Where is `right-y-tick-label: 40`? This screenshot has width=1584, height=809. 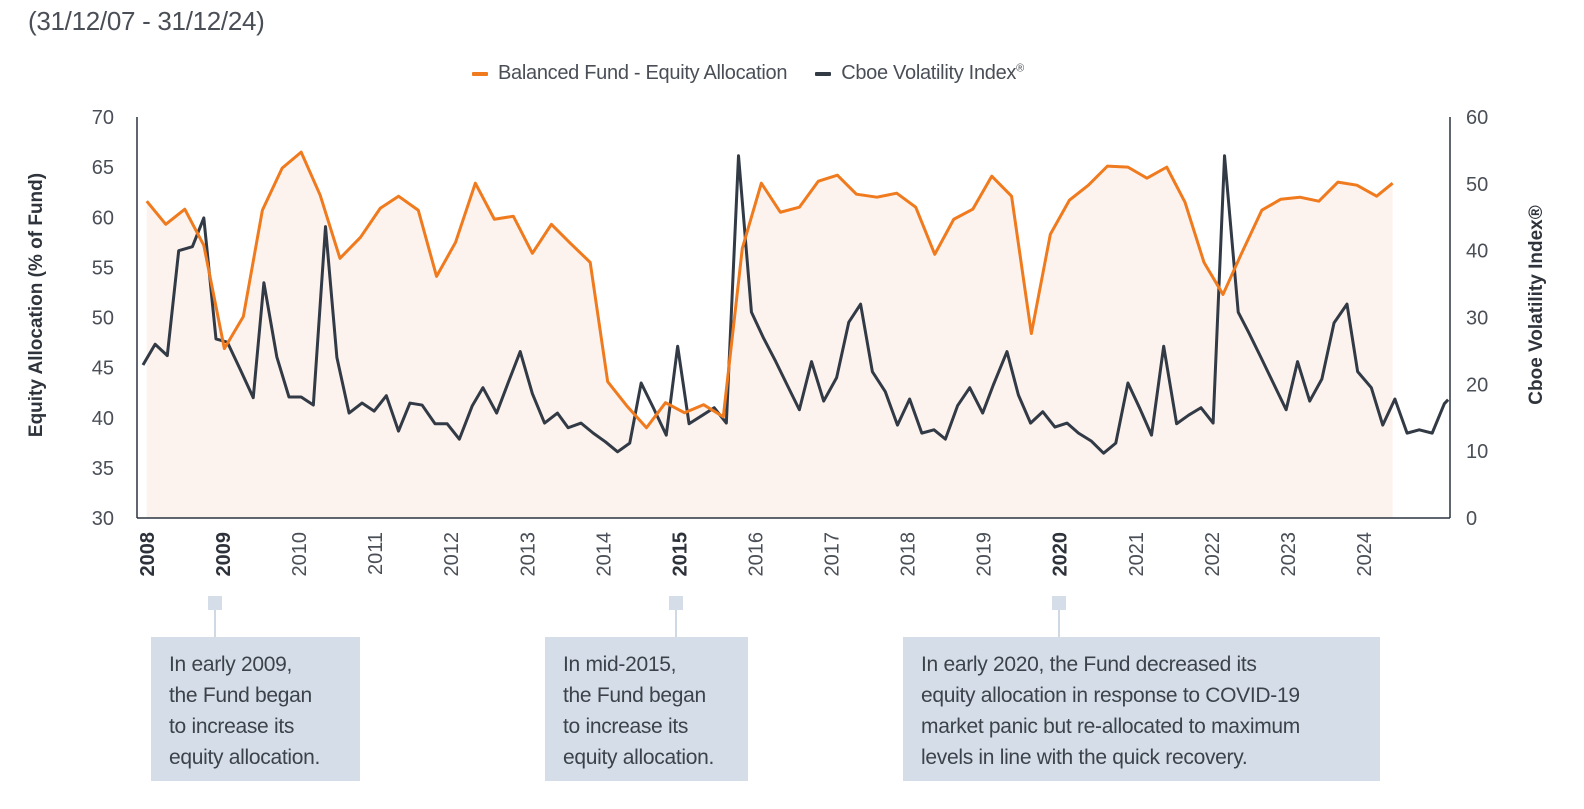
right-y-tick-label: 40 is located at coordinates (1477, 252).